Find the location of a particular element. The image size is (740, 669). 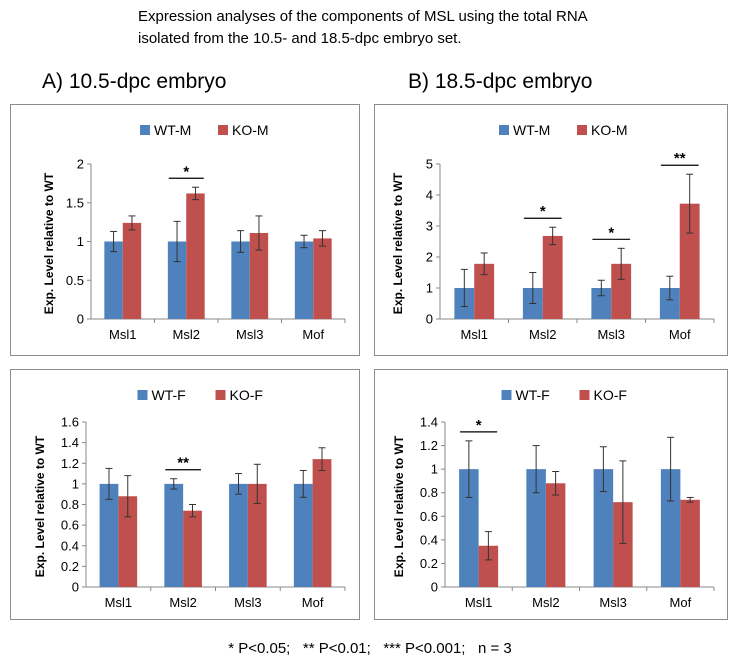

legend-swatch-wt-m is located at coordinates (145, 130).